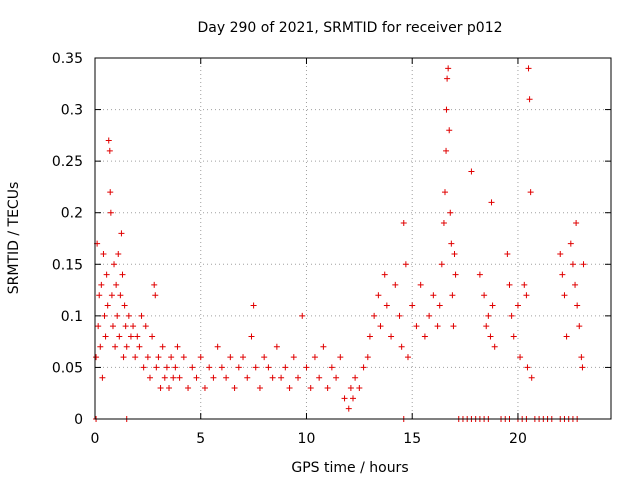 The height and width of the screenshot is (480, 640). Describe the element at coordinates (349, 468) in the screenshot. I see `x-axis-label: GPS time / hours` at that location.